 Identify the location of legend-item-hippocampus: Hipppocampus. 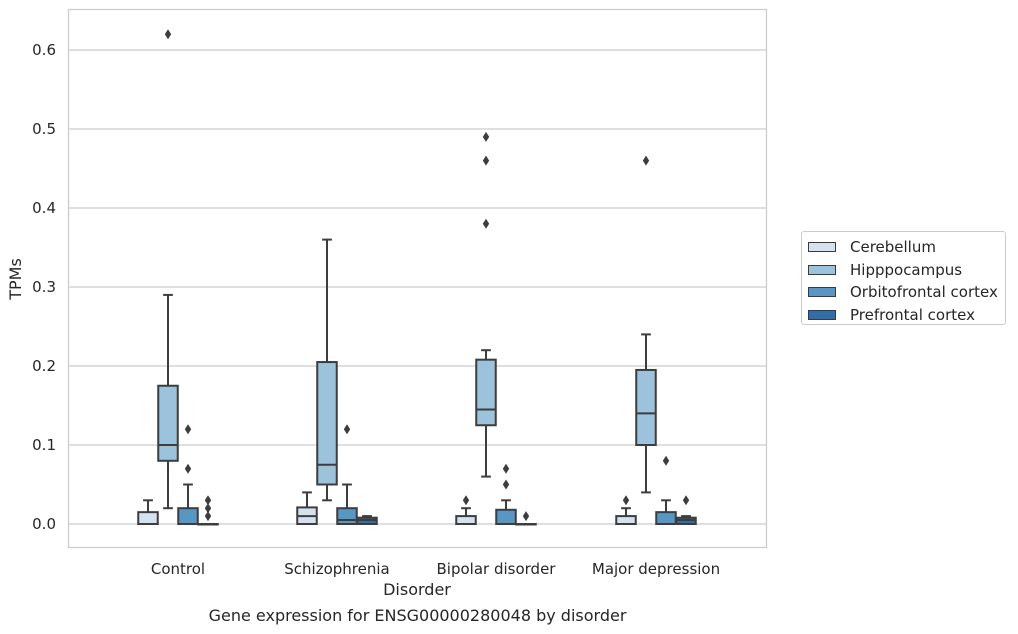
(906, 270).